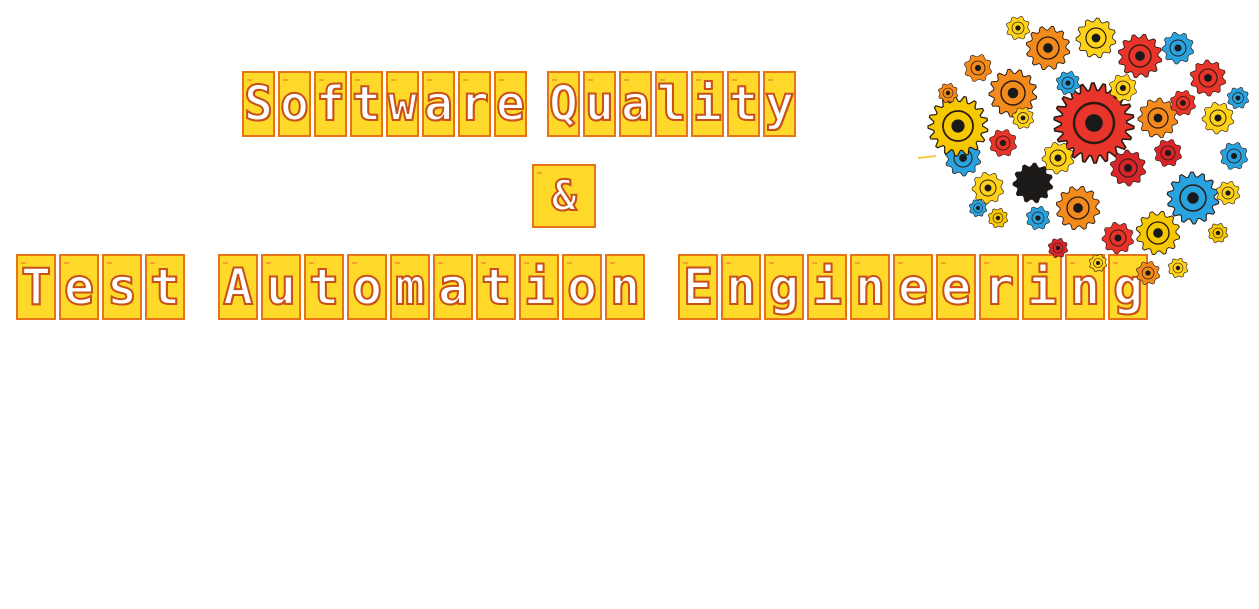 This screenshot has height=609, width=1259. What do you see at coordinates (671, 104) in the screenshot?
I see `letter-tile: l` at bounding box center [671, 104].